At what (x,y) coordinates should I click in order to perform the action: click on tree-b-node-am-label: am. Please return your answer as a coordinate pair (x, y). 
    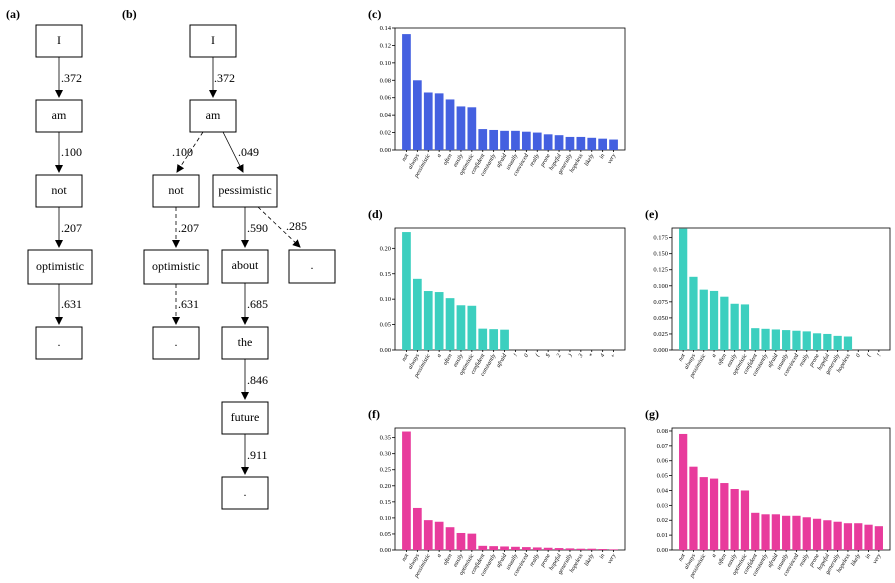
    Looking at the image, I should click on (213, 115).